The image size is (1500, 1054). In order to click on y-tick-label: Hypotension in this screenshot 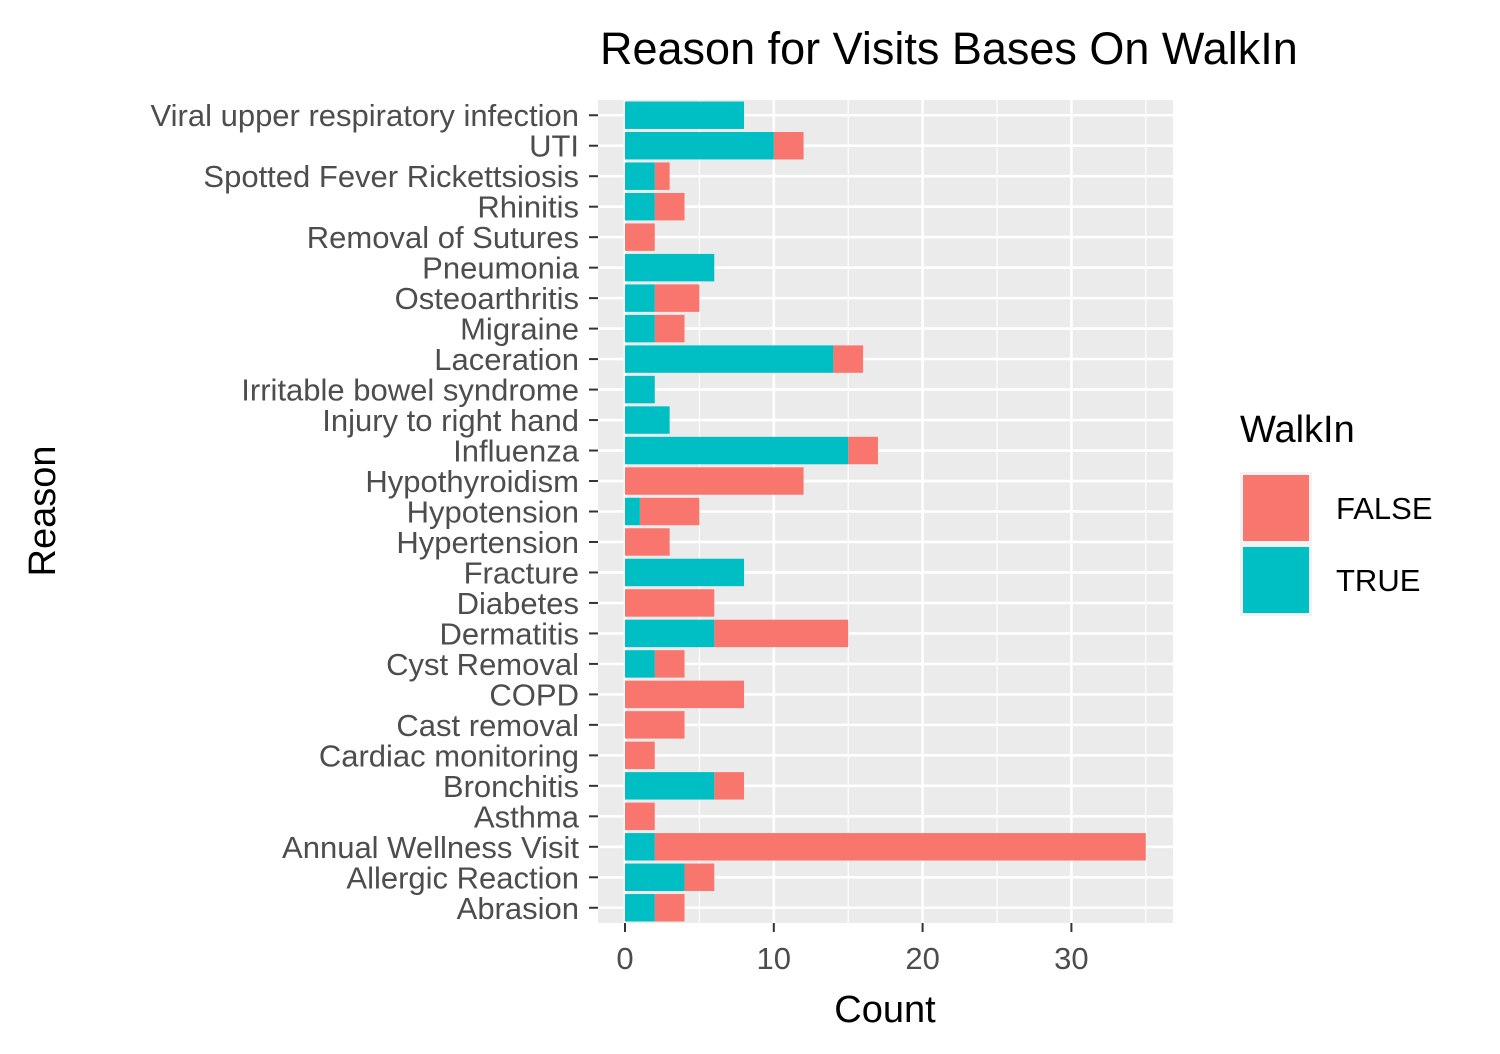, I will do `click(493, 512)`.